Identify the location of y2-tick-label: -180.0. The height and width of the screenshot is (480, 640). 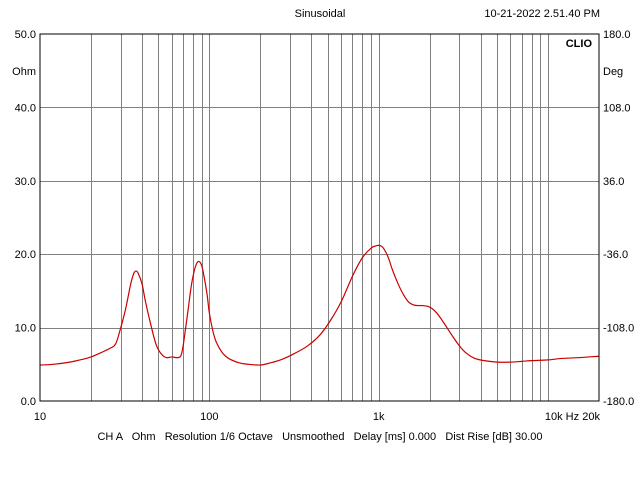
(618, 402).